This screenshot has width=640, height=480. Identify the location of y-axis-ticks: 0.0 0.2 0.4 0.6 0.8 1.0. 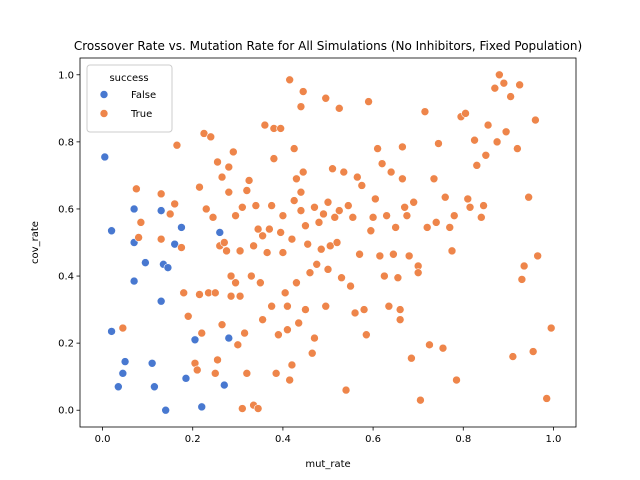
(69, 243).